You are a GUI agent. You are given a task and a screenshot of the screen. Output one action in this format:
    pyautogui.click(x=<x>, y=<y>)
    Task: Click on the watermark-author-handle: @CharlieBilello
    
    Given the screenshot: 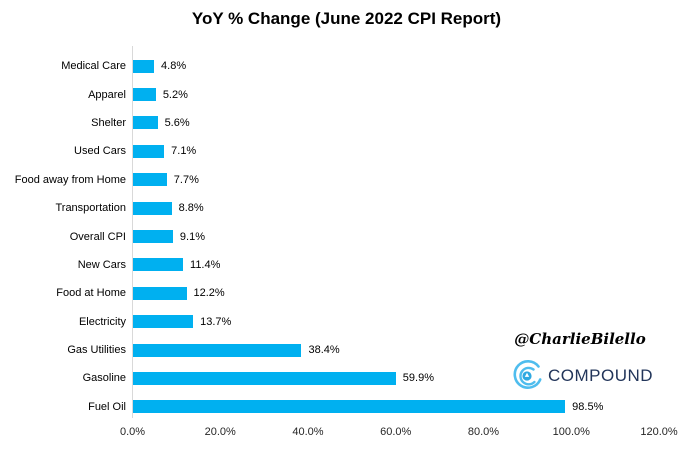 What is the action you would take?
    pyautogui.click(x=580, y=339)
    